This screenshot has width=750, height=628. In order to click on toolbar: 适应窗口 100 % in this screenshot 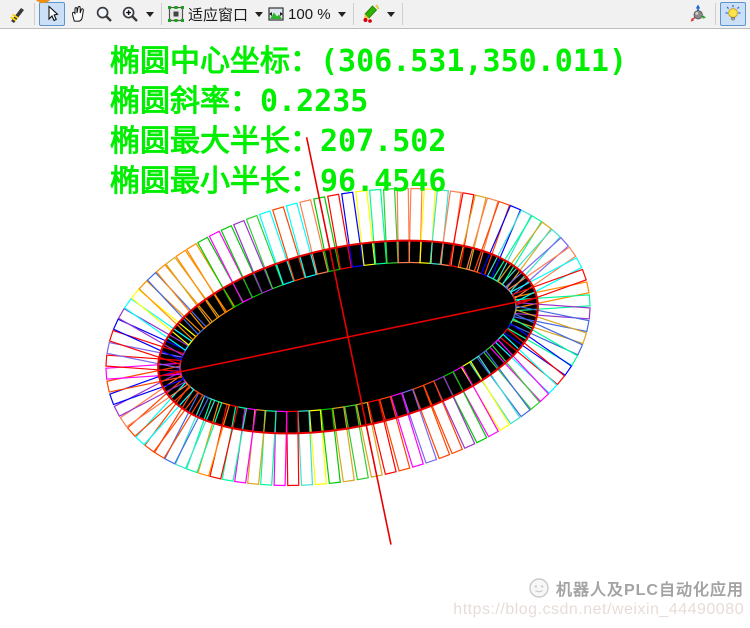, I will do `click(375, 14)`.